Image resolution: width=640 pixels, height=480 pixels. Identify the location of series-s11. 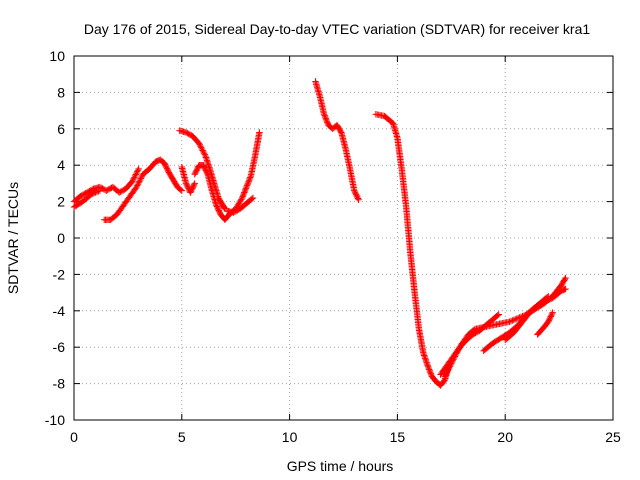
(469, 344).